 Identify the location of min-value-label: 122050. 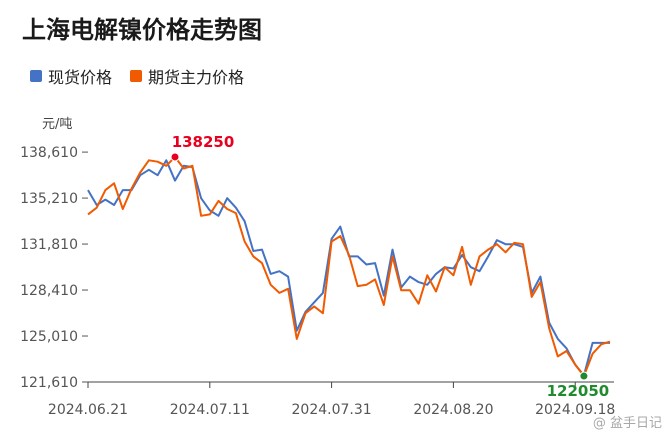
(578, 391).